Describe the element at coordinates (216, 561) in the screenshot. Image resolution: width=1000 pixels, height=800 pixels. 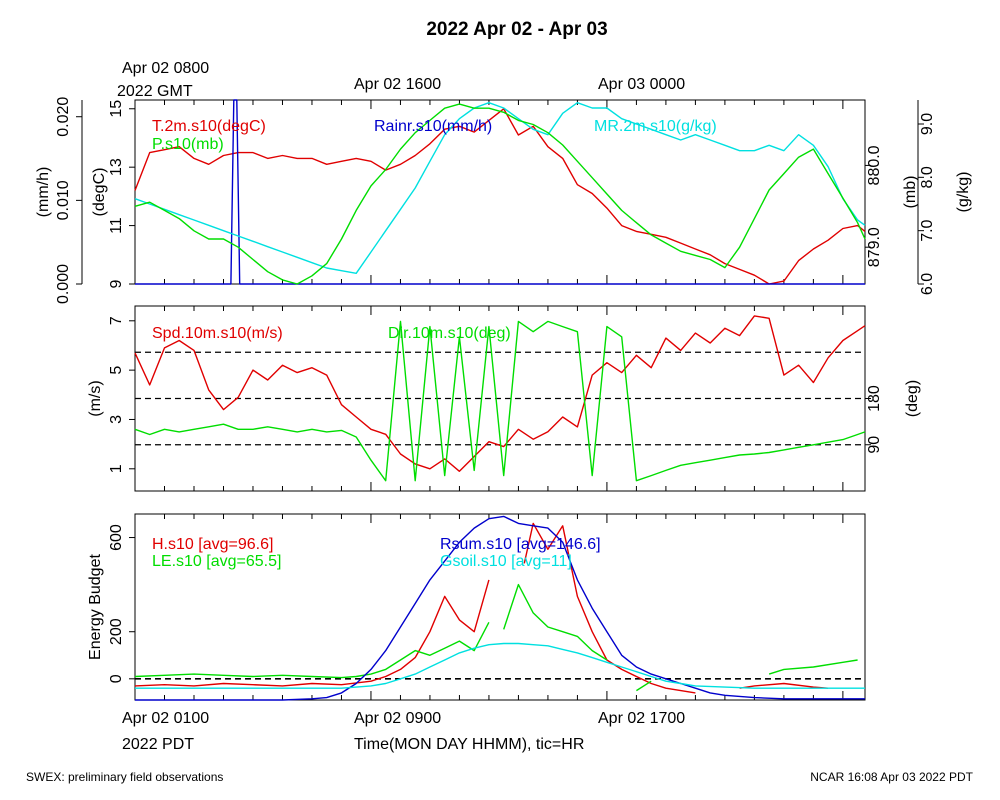
I see `legend-le-s10-avg-65-5: LE.s10 [avg=65.5]` at that location.